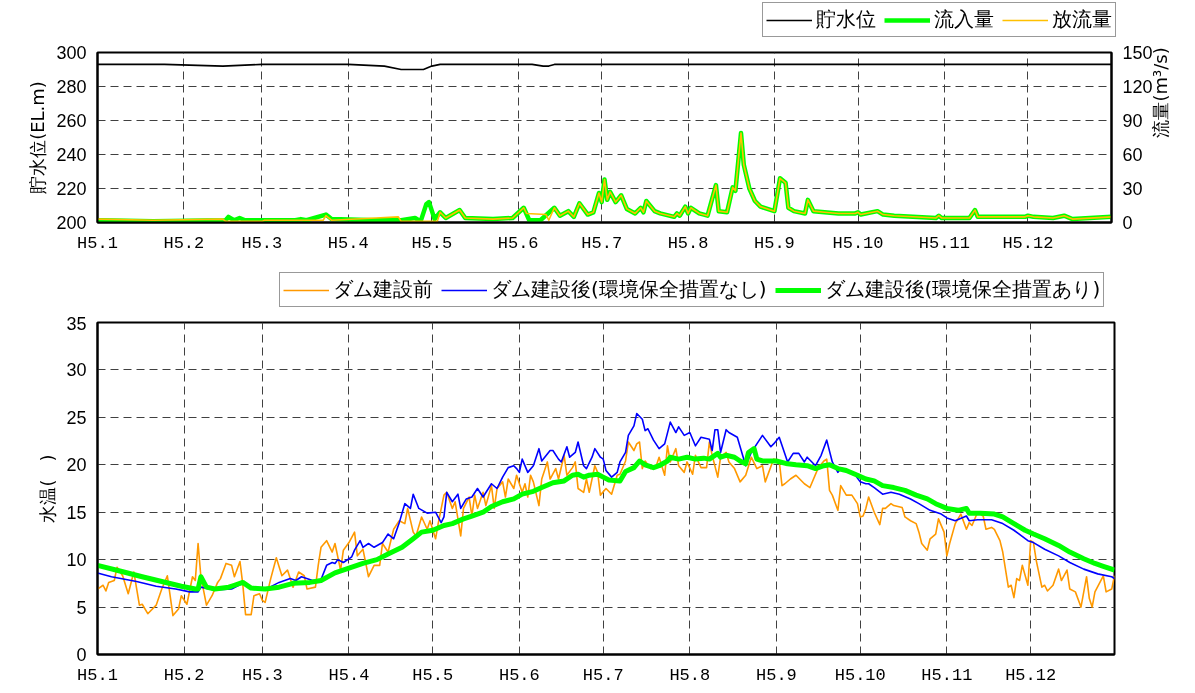 The image size is (1195, 693). What do you see at coordinates (76, 465) in the screenshot?
I see `y-tick-label: 20` at bounding box center [76, 465].